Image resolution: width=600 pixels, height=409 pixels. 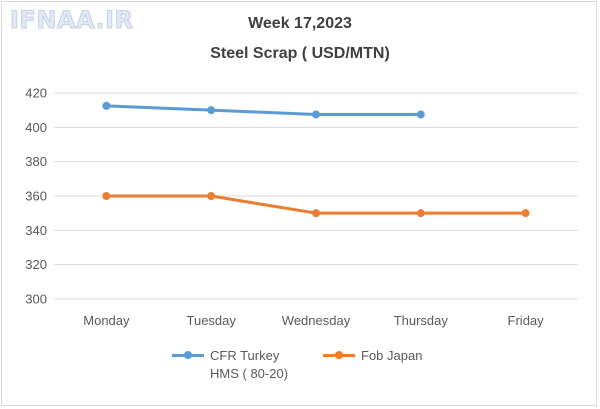 I want to click on y-tick-label-300: 300, so click(x=36, y=299).